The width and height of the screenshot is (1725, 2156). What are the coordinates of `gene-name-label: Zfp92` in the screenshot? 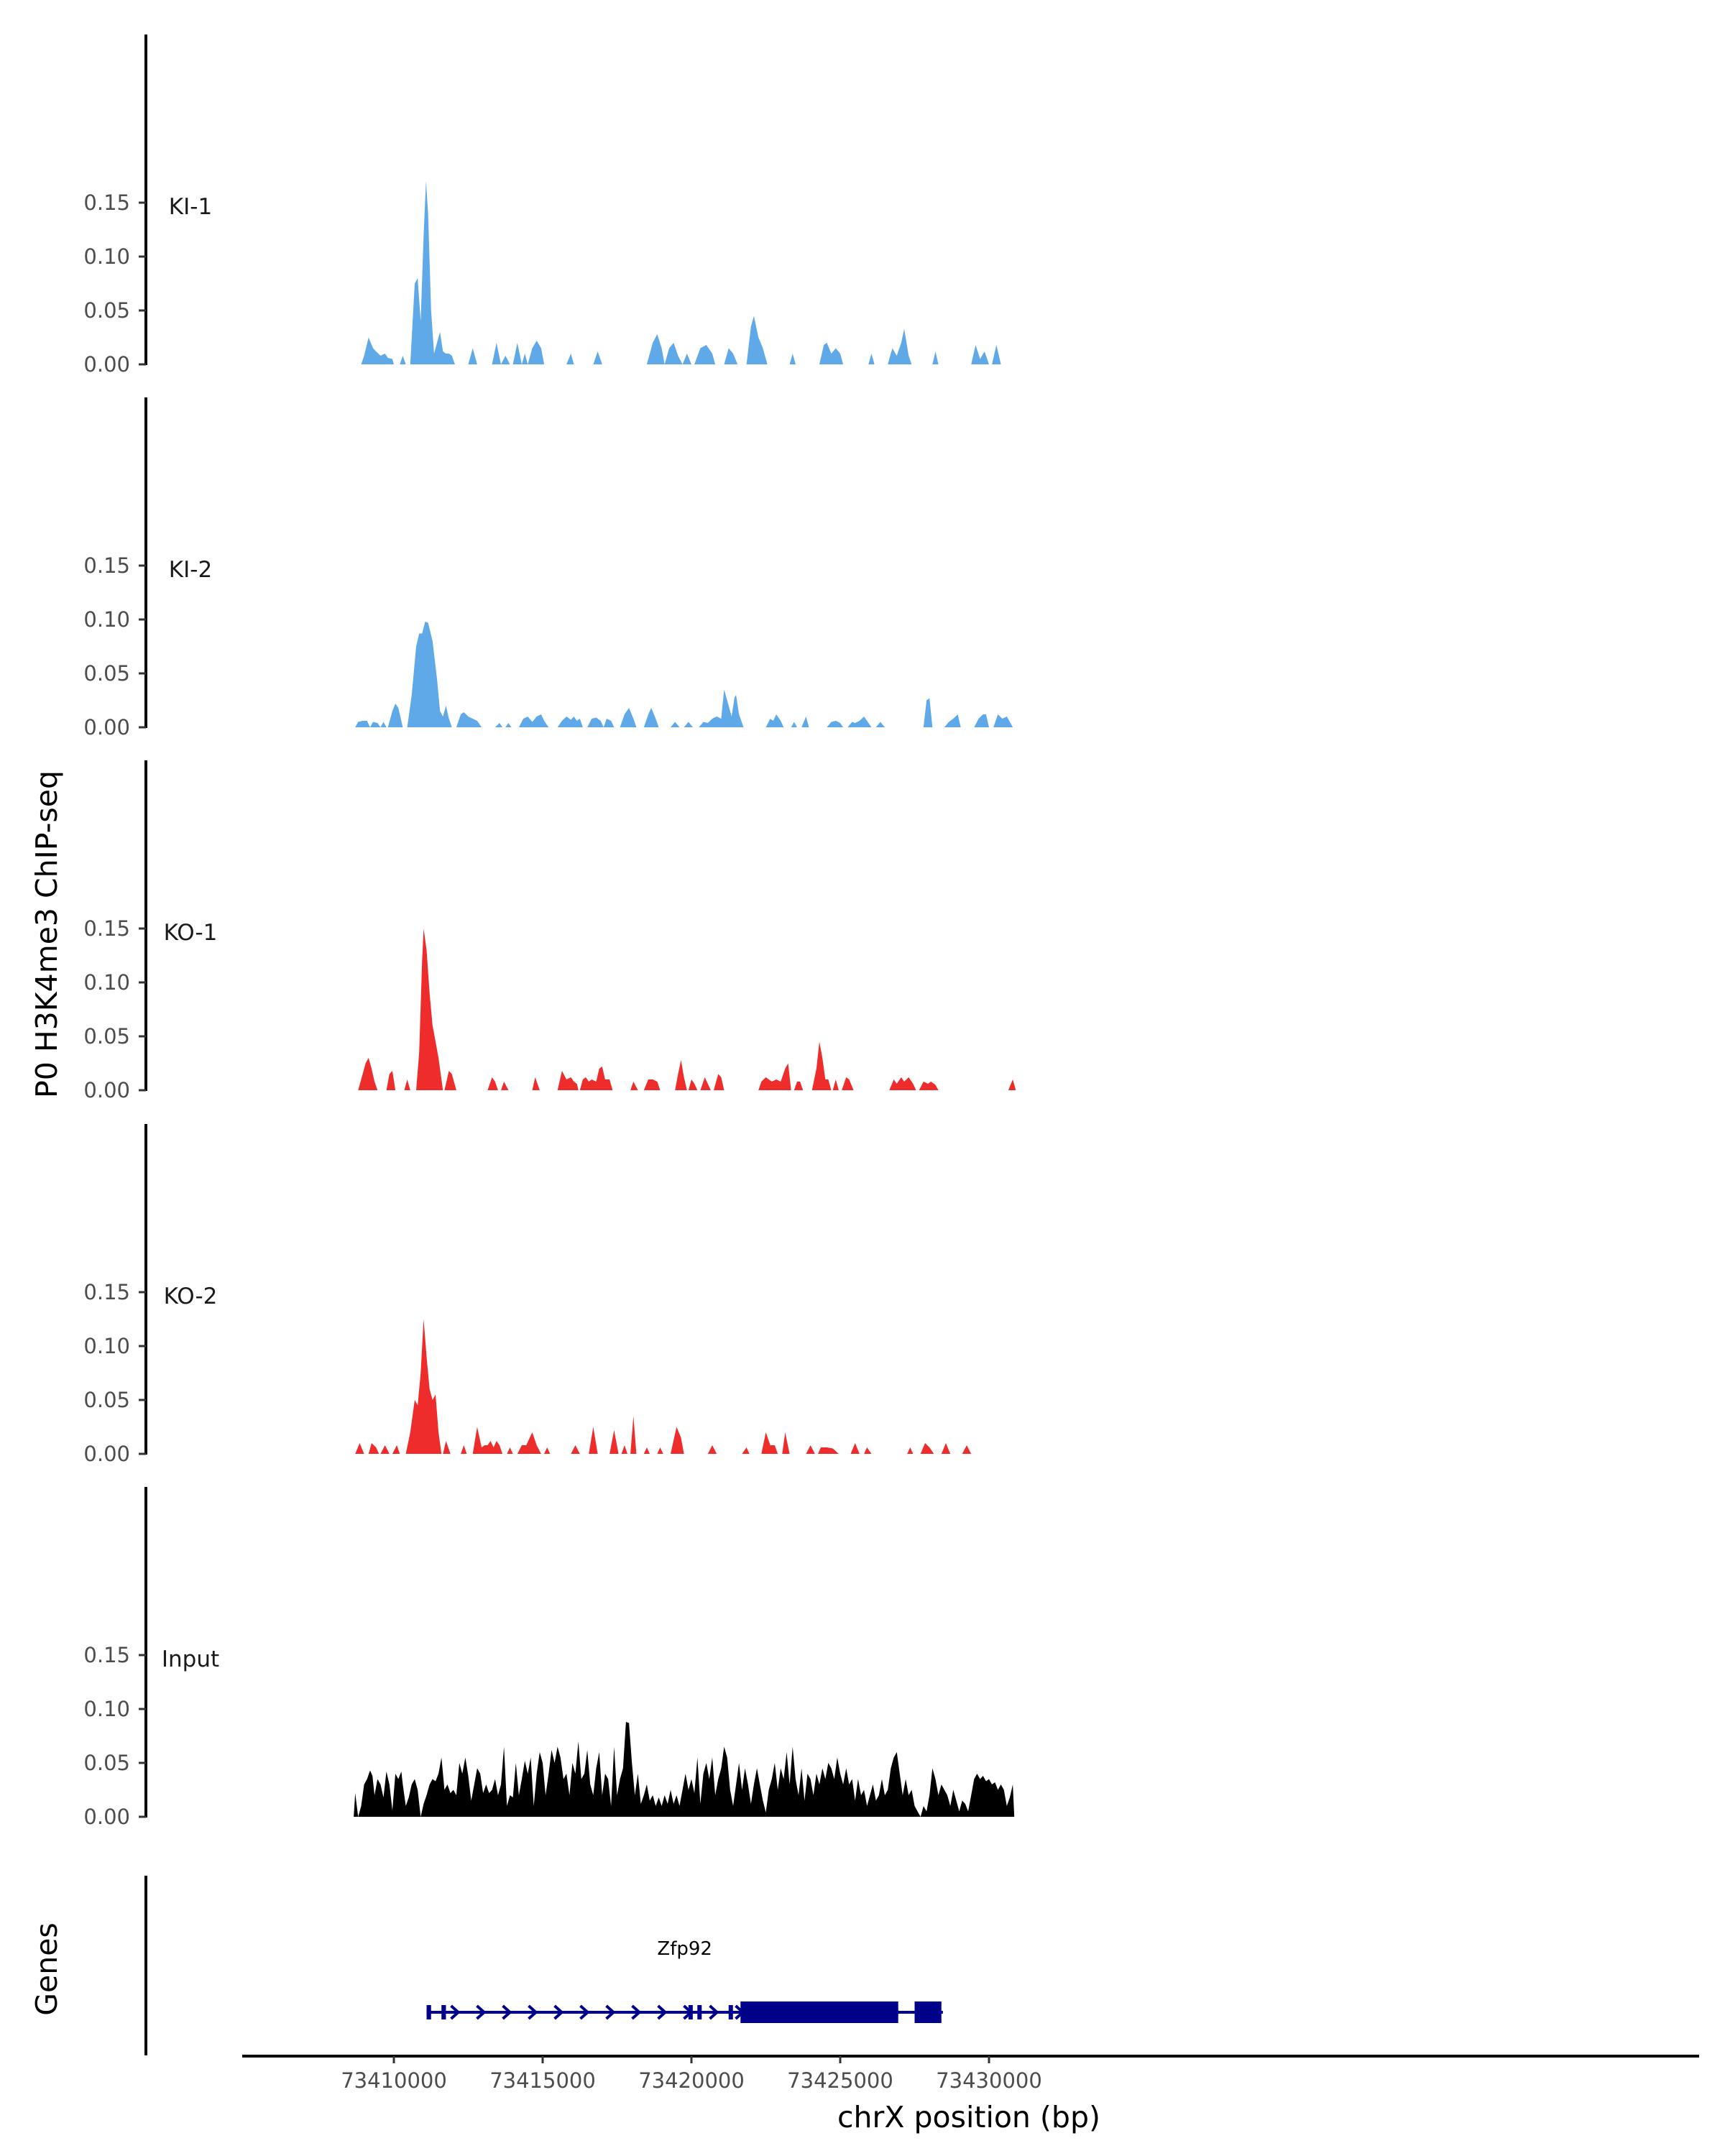 It's located at (684, 1949).